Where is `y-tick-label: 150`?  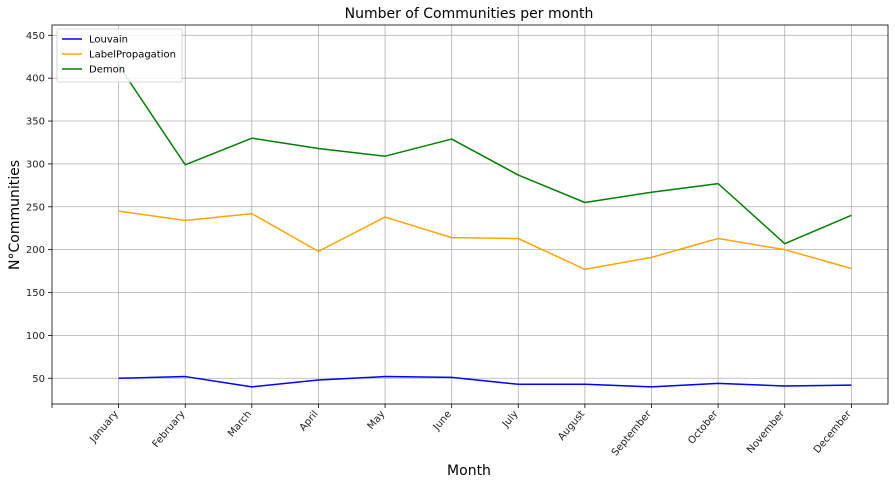
y-tick-label: 150 is located at coordinates (35, 293).